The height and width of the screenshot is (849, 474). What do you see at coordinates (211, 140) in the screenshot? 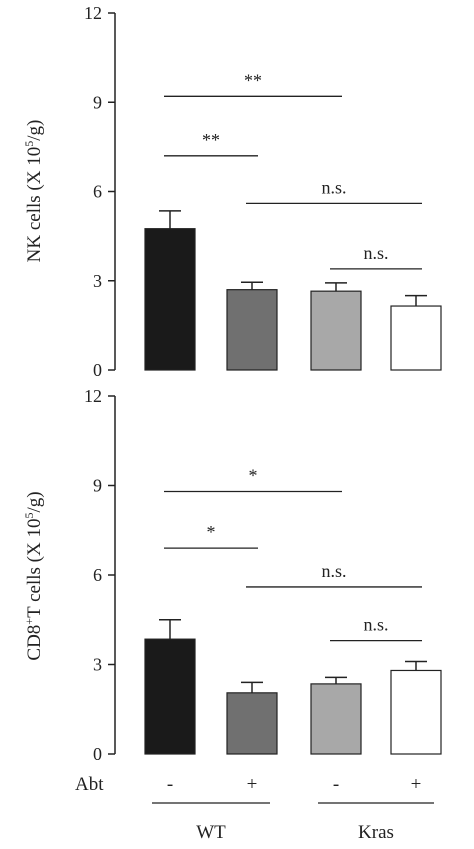
I see `nk-sig-label-1: **` at bounding box center [211, 140].